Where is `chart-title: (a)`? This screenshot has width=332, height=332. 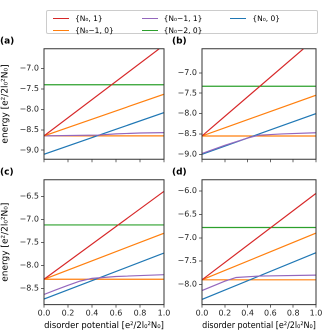 chart-title: (a) is located at coordinates (7, 41).